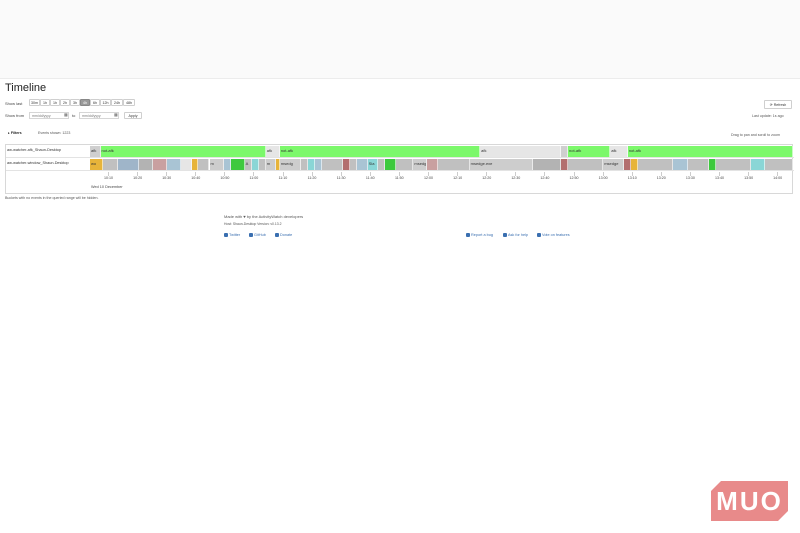 This screenshot has width=800, height=533. I want to click on tick-label: 11:20, so click(312, 178).